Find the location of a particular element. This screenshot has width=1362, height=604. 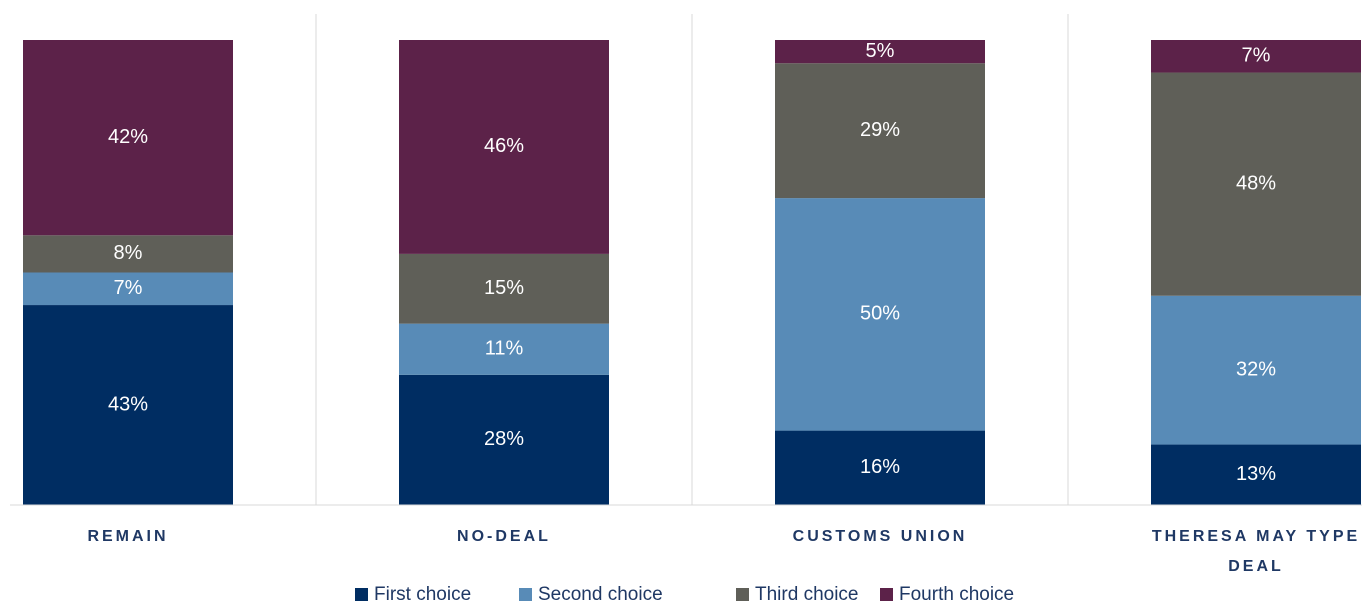

value-label: 15% is located at coordinates (504, 288).